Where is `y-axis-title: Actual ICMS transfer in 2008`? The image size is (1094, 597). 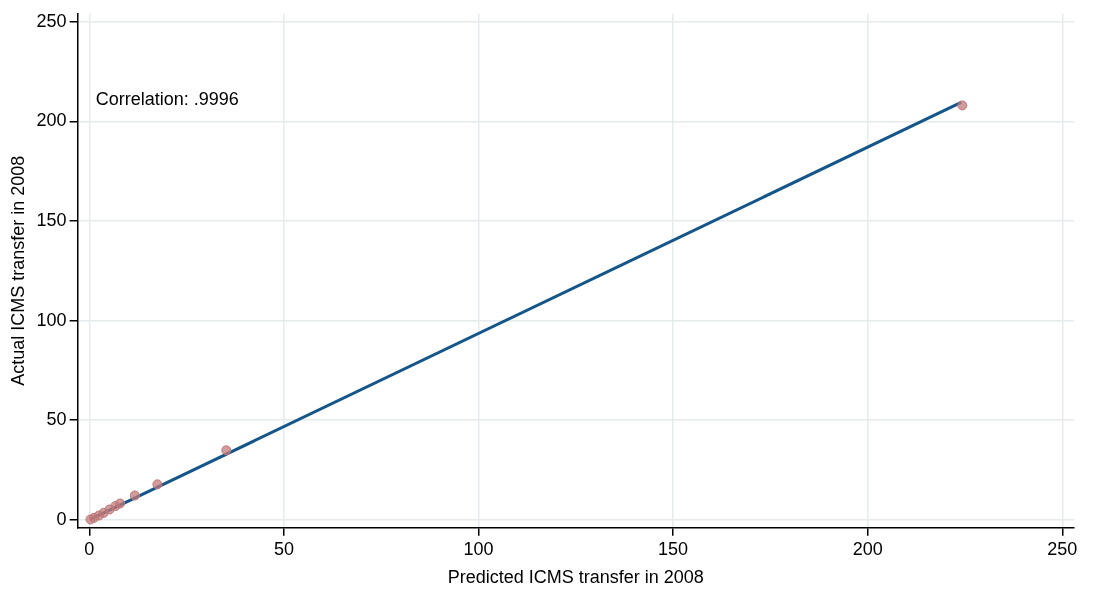 y-axis-title: Actual ICMS transfer in 2008 is located at coordinates (17, 270).